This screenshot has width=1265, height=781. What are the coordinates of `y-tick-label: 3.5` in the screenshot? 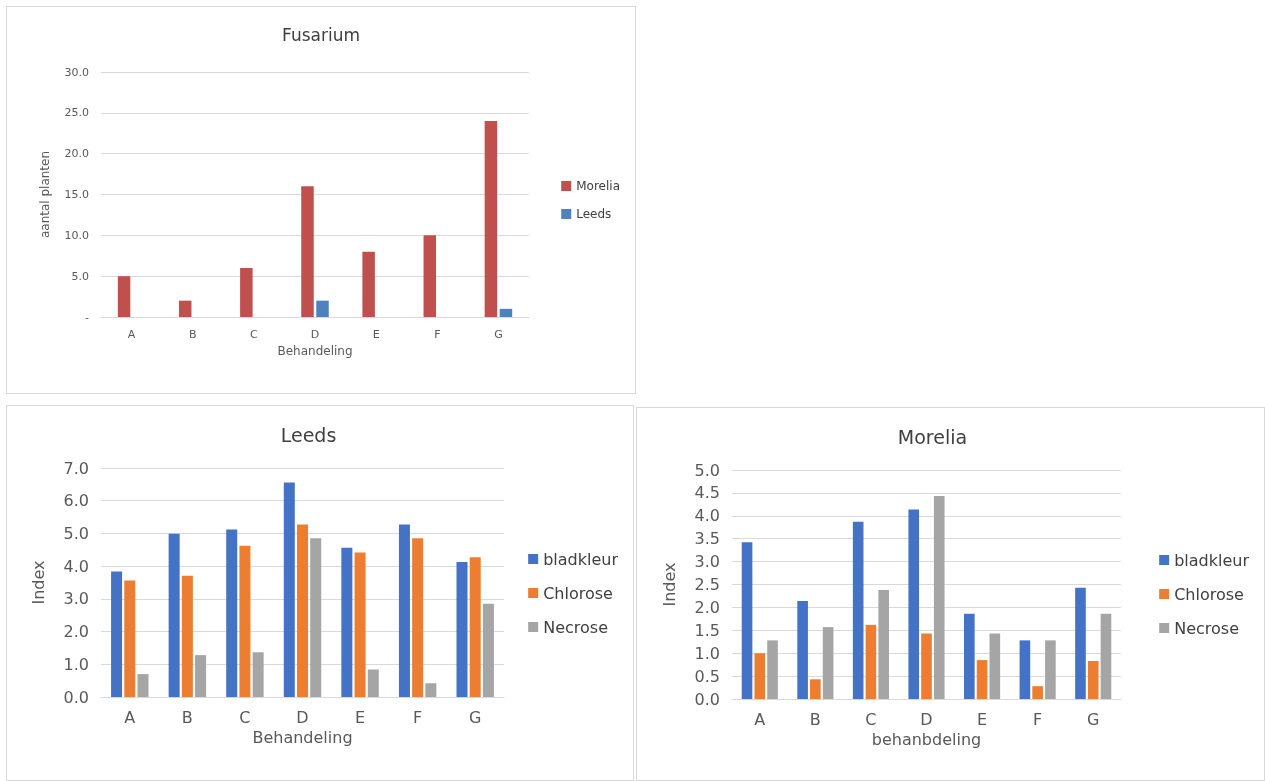 It's located at (707, 539).